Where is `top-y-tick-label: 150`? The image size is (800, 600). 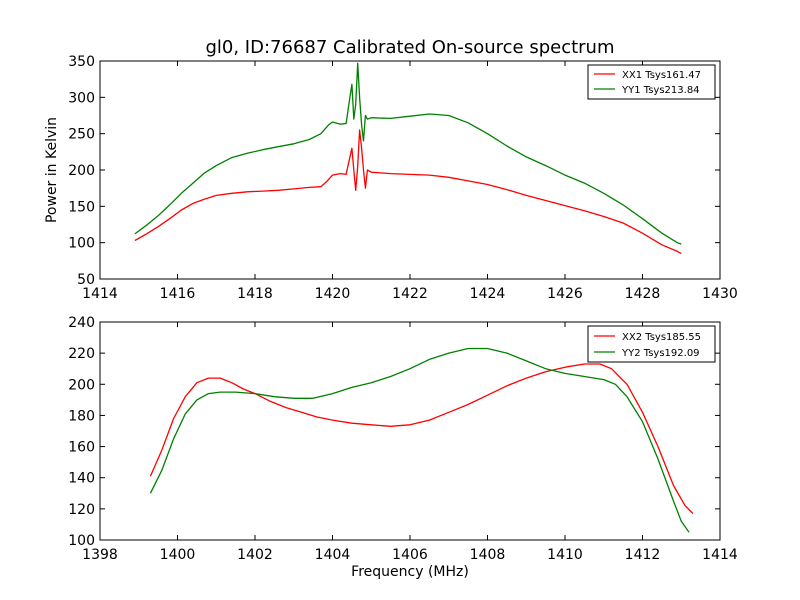
top-y-tick-label: 150 is located at coordinates (81, 207).